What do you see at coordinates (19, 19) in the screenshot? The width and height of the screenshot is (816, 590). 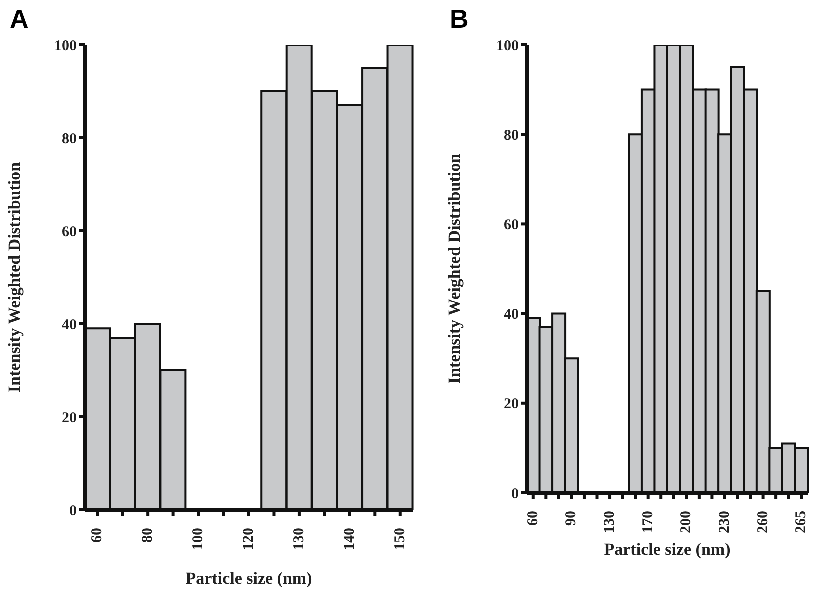 I see `chart-title: A` at bounding box center [19, 19].